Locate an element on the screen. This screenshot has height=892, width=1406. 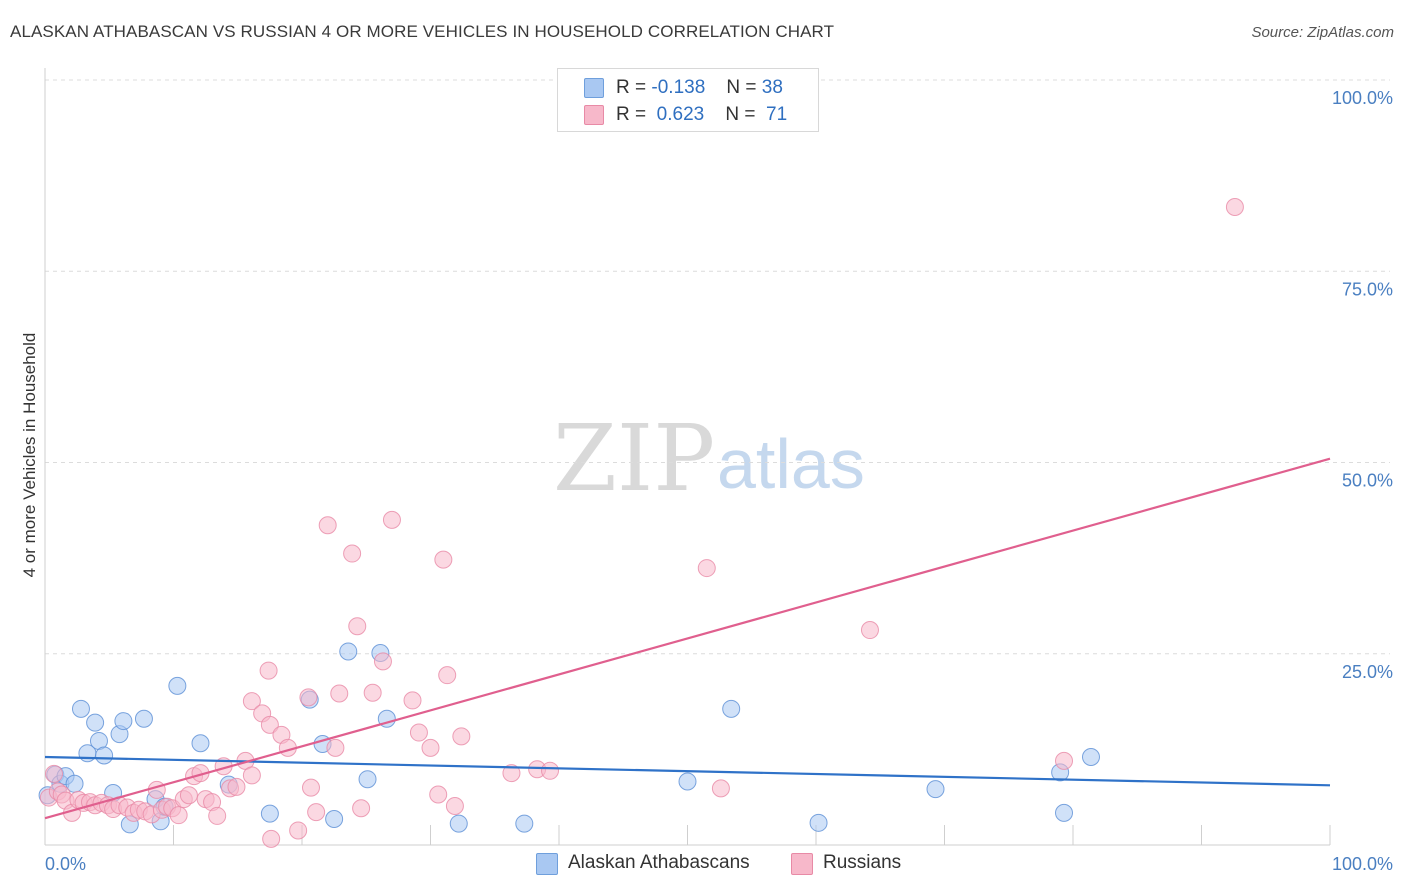
r-value: -0.138 is located at coordinates (678, 87).